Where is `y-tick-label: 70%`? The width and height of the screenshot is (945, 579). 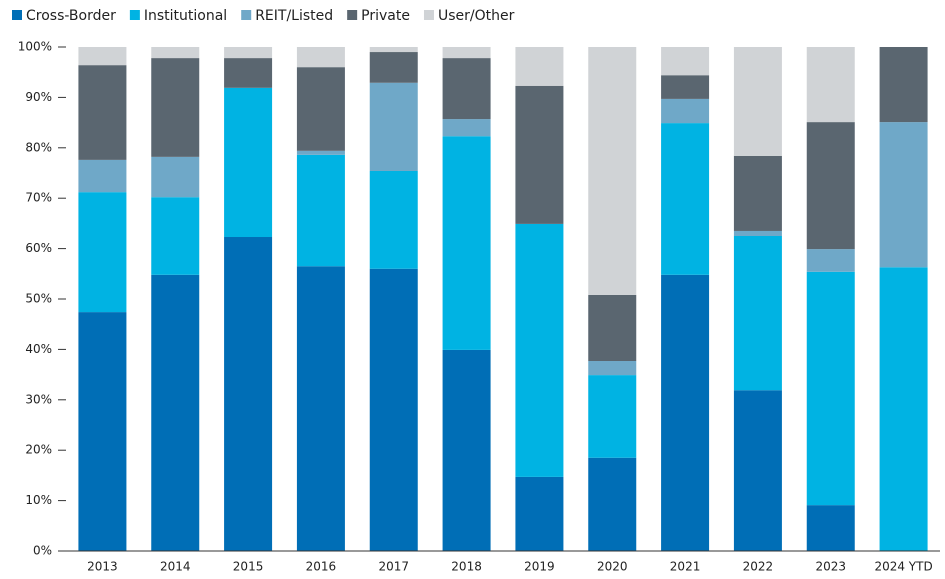
y-tick-label: 70% is located at coordinates (38, 198).